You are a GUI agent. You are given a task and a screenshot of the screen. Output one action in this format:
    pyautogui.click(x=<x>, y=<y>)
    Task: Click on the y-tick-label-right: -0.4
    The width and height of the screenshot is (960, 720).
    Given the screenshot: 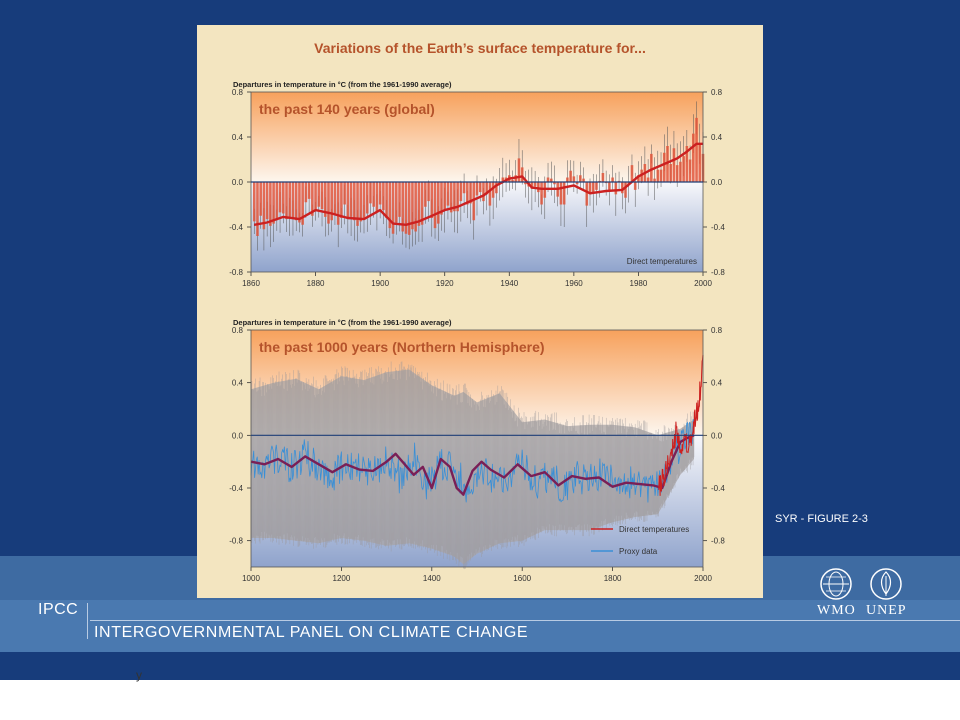 What is the action you would take?
    pyautogui.click(x=718, y=488)
    